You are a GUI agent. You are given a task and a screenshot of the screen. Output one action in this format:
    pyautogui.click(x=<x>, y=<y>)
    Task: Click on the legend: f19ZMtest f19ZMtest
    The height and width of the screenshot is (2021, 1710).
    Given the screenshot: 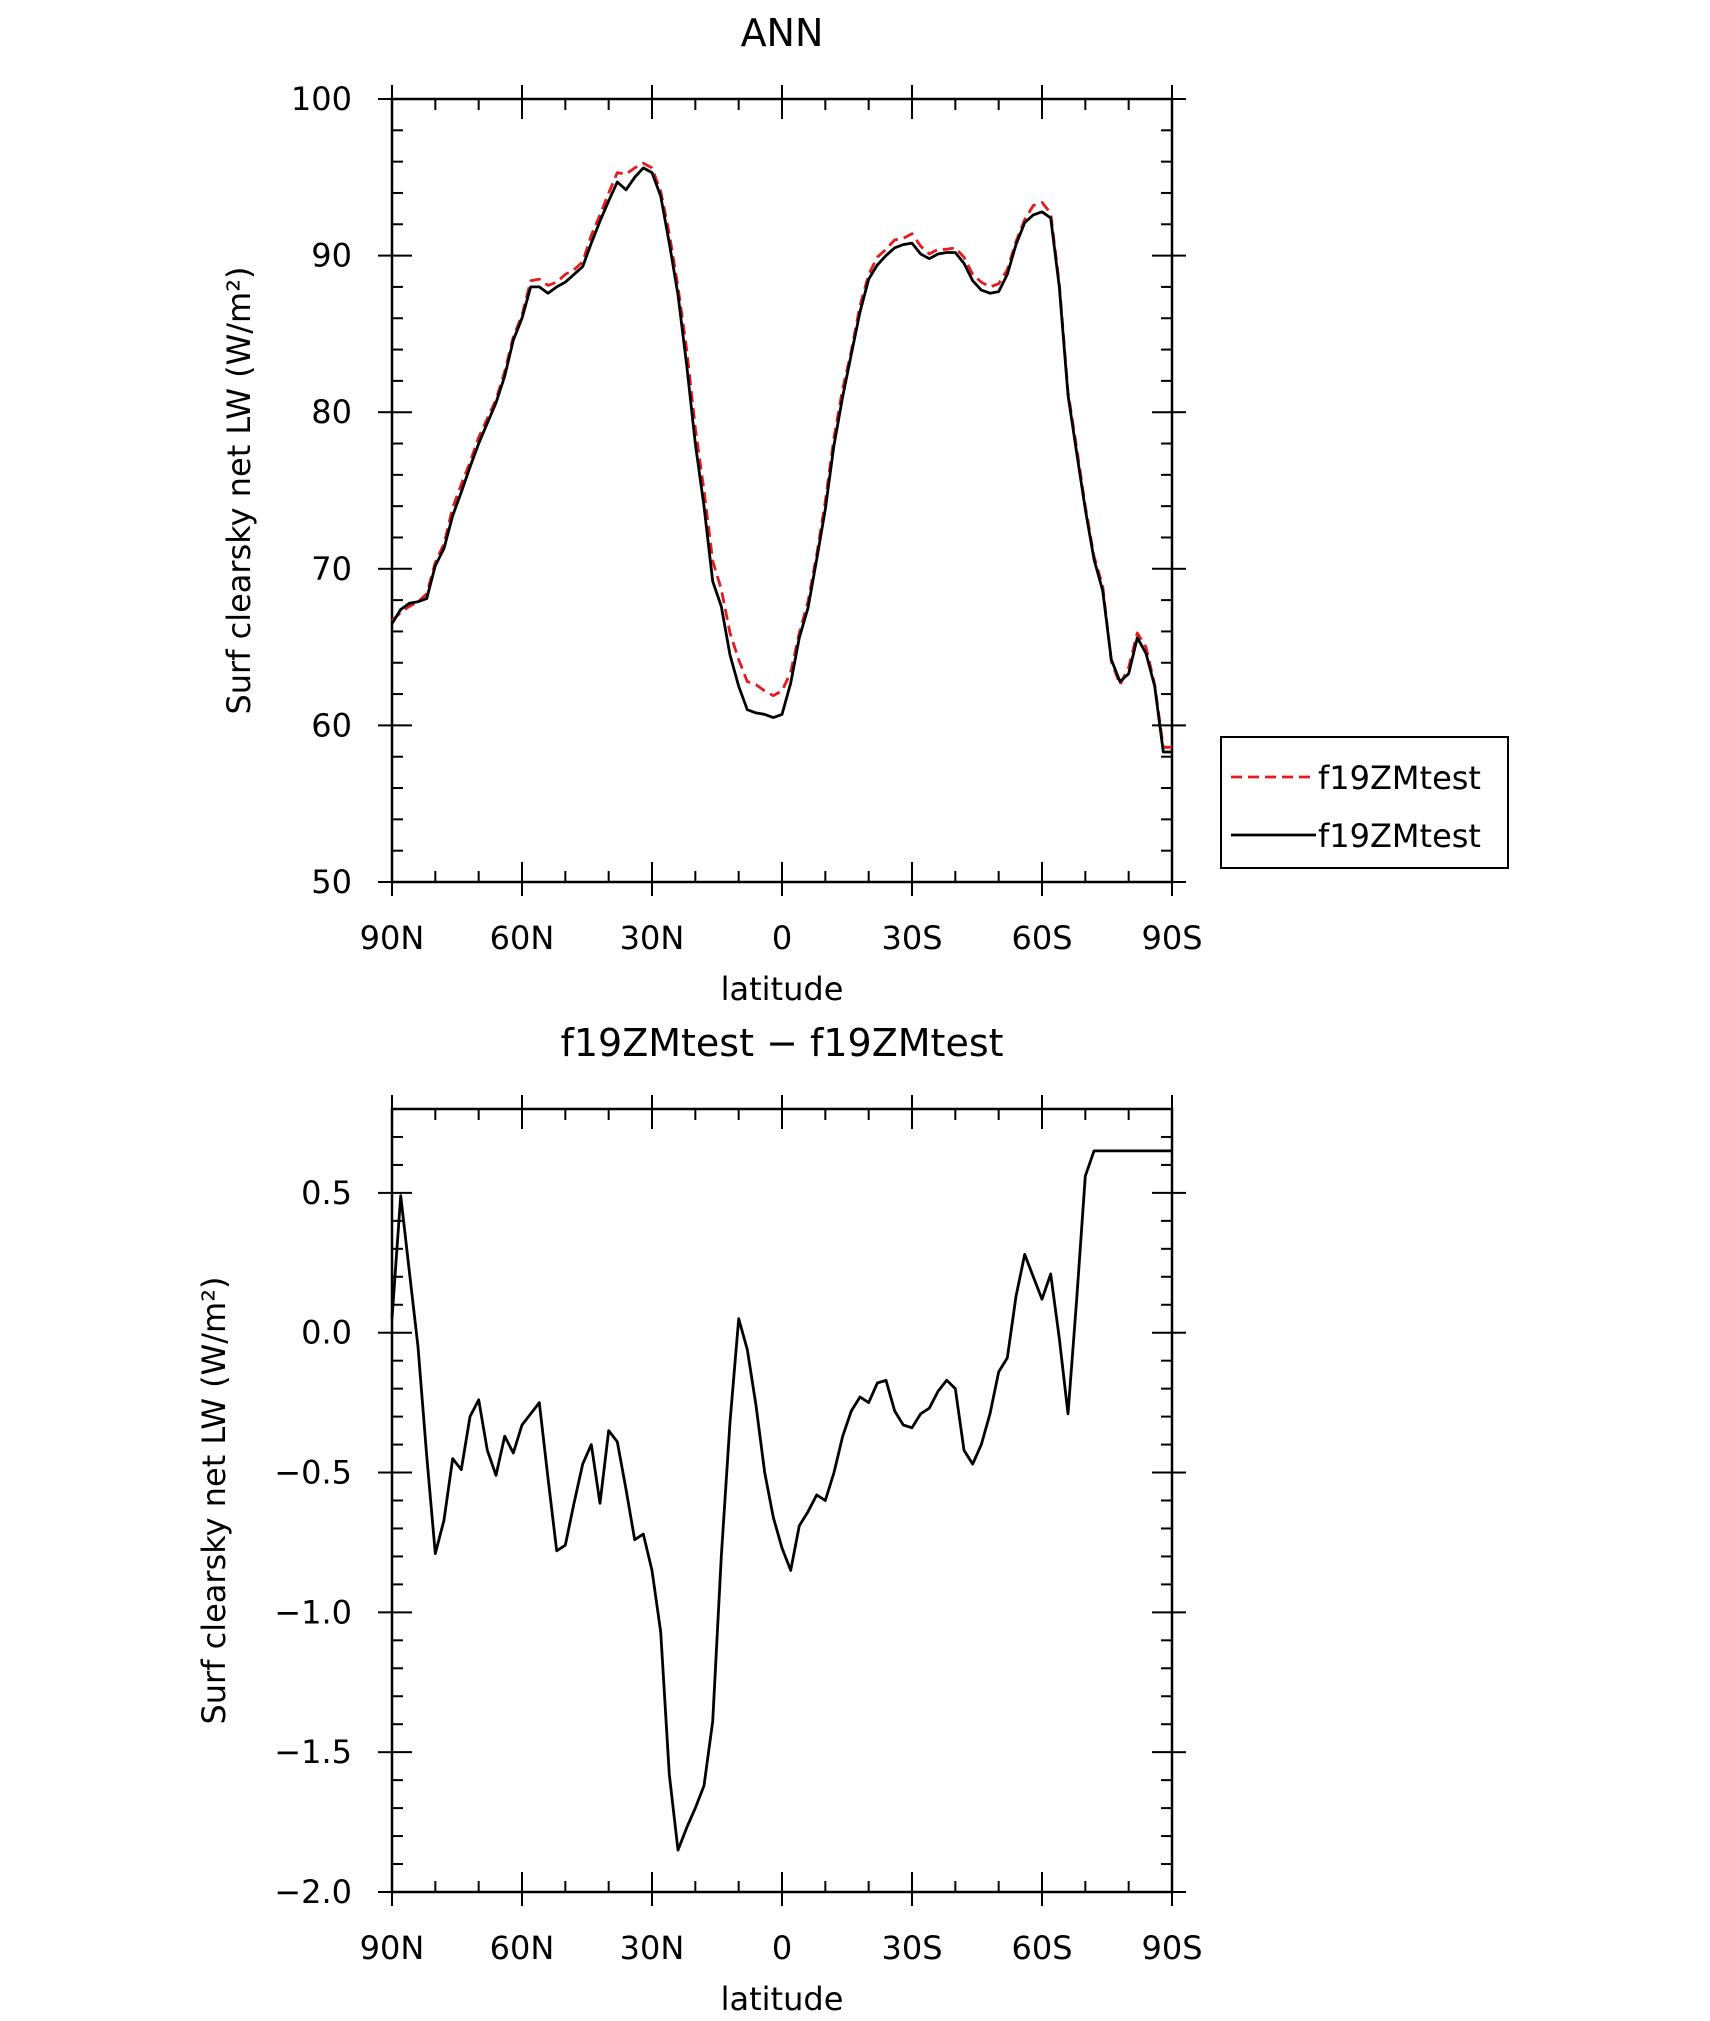 What is the action you would take?
    pyautogui.click(x=1364, y=802)
    